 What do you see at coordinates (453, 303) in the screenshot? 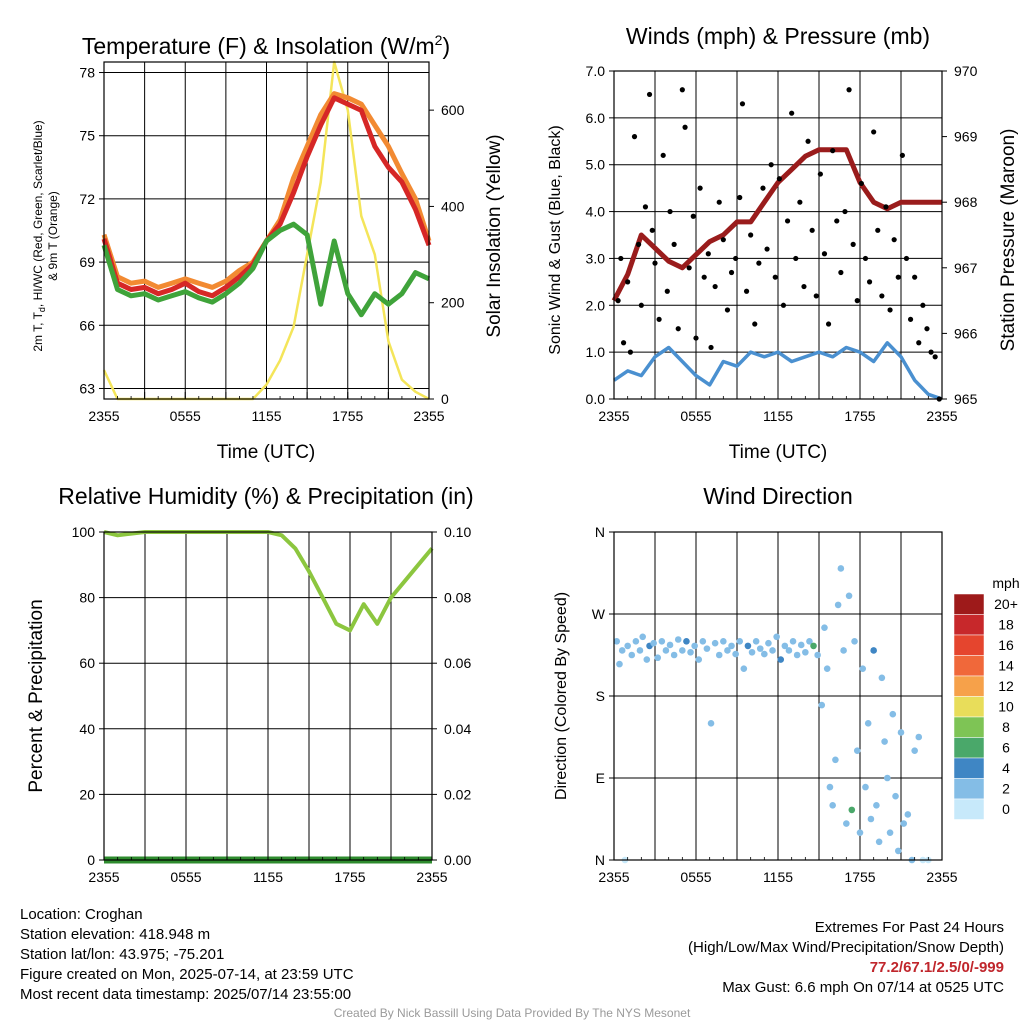
I see `y2-tick-label: 200` at bounding box center [453, 303].